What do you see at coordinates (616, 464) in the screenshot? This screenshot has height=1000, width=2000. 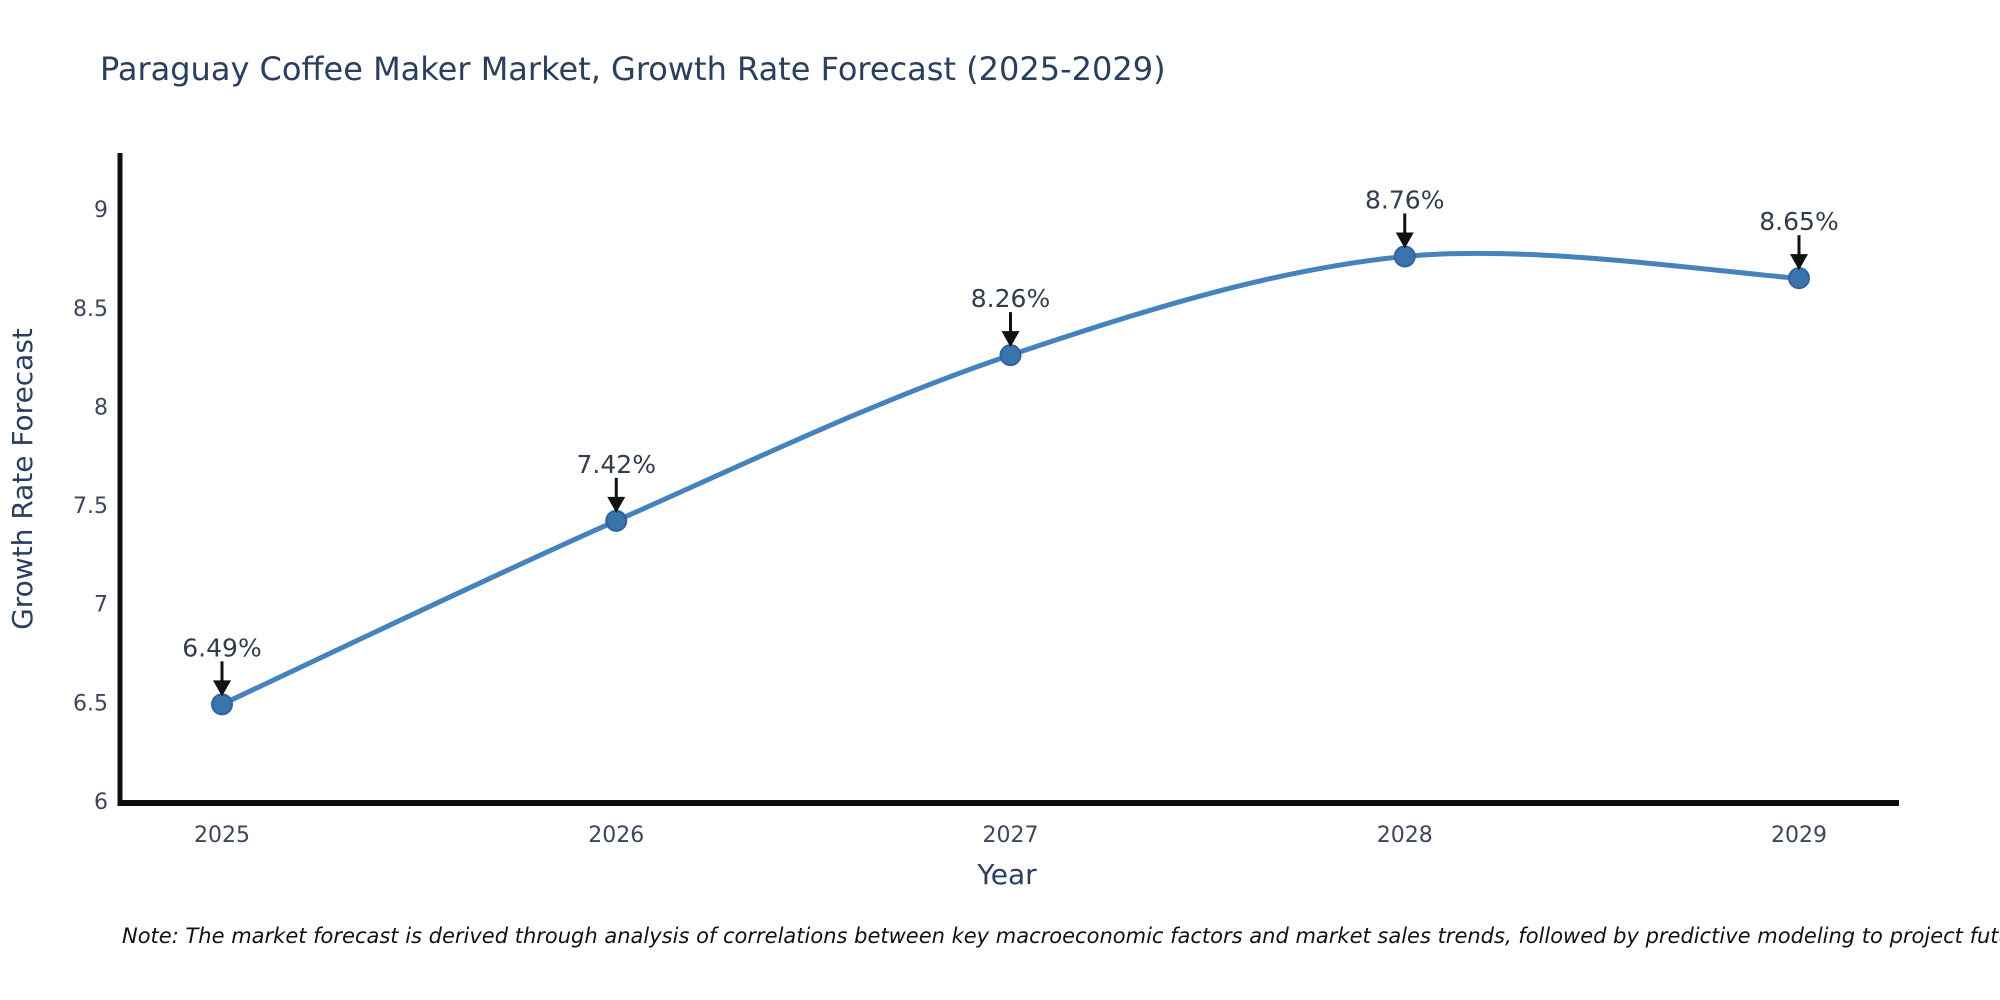 I see `point-annotation-label: 7.42%` at bounding box center [616, 464].